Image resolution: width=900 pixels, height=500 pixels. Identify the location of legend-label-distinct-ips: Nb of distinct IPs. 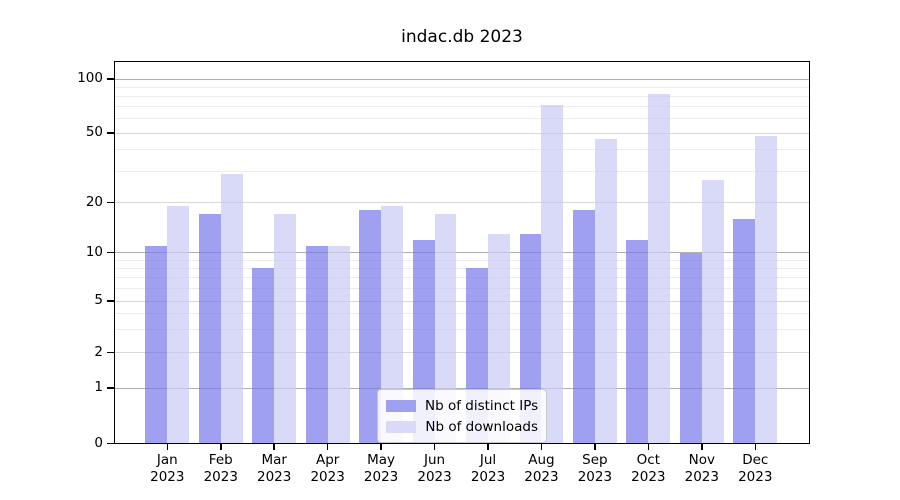
(482, 405).